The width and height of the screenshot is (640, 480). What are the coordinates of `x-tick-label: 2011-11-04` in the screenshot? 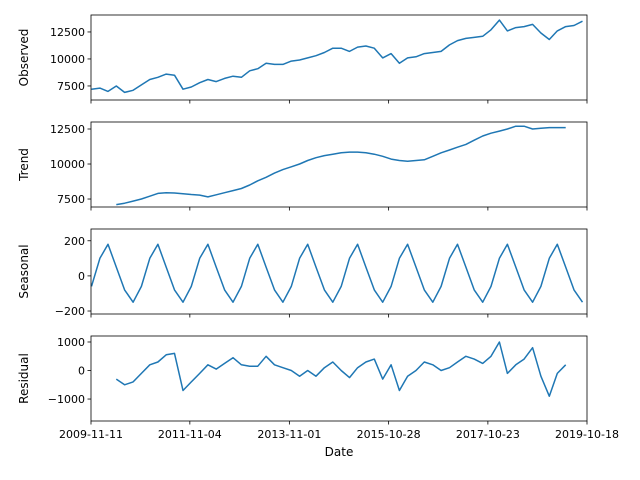 It's located at (190, 434).